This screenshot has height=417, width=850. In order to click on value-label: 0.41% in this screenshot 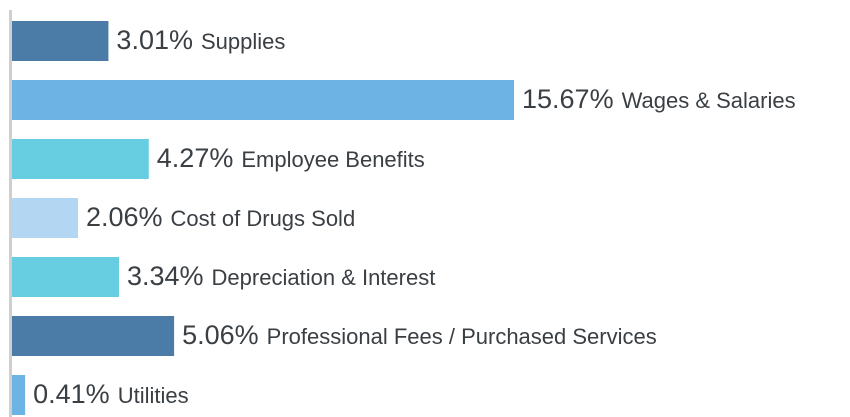, I will do `click(71, 394)`.